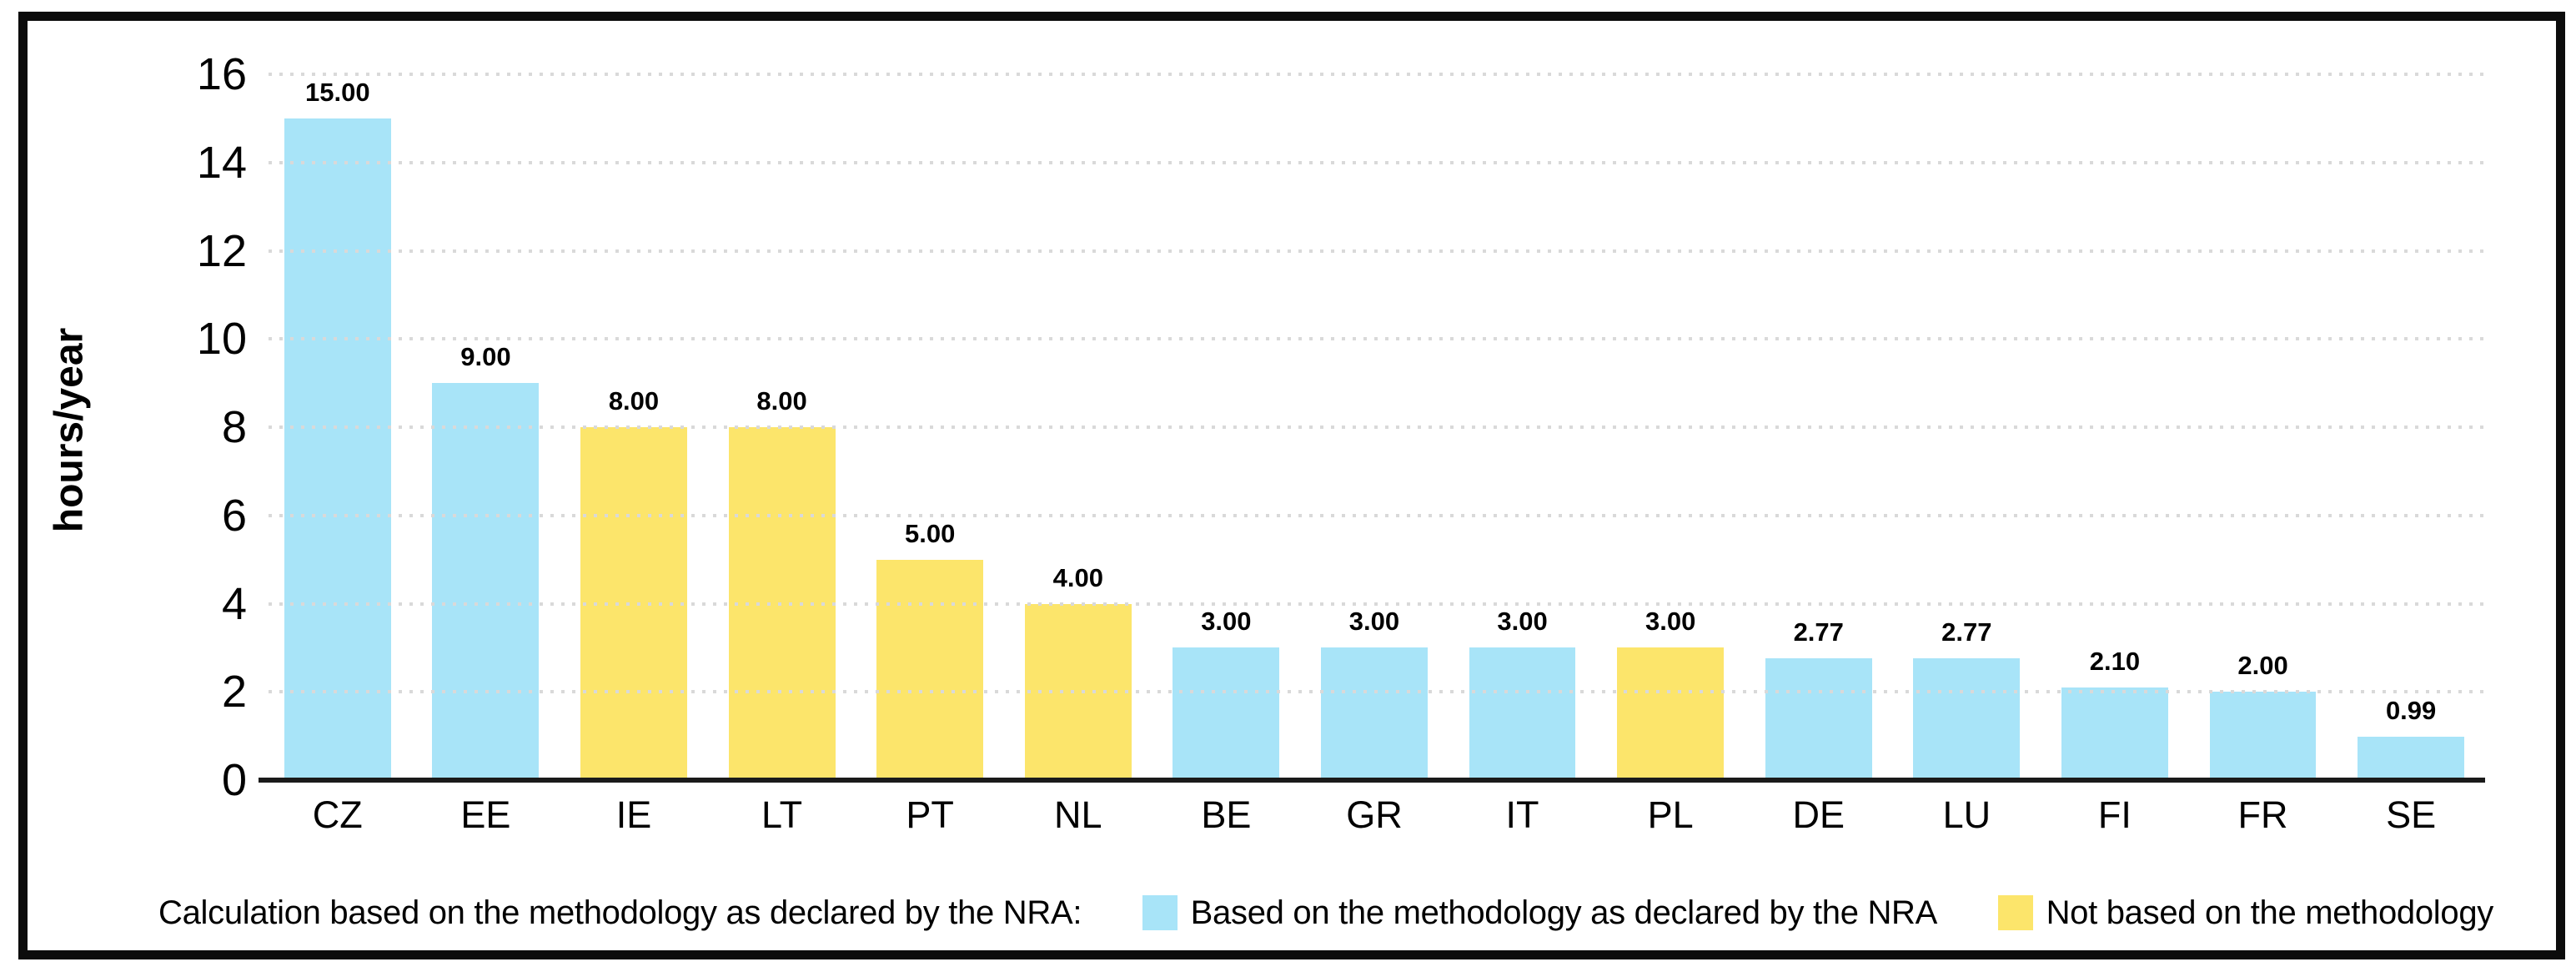  I want to click on bar-value-label: 9.00, so click(485, 357).